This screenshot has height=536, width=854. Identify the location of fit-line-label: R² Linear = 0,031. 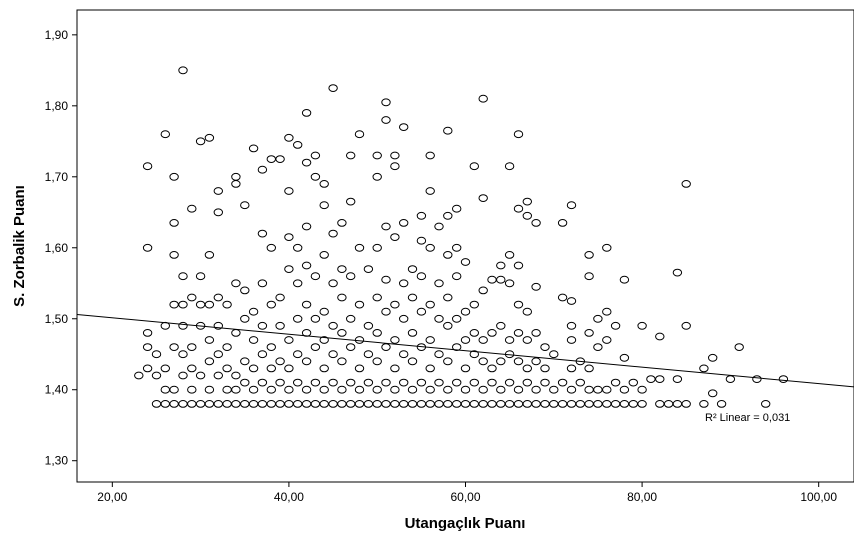
(747, 418).